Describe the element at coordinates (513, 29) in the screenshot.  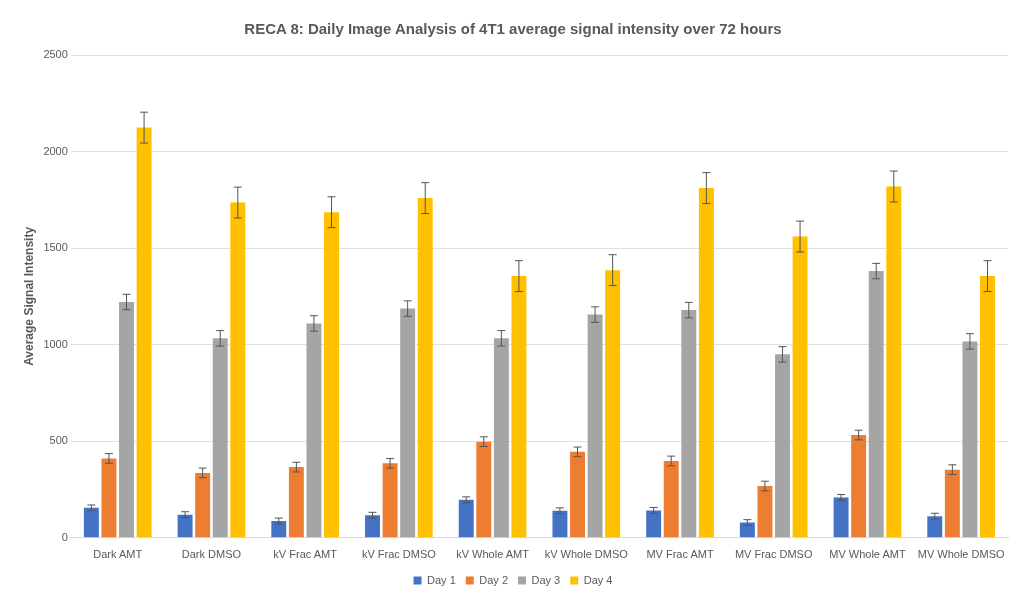
I see `chart-title: RECA 8: Daily Image Analysis of 4T1 average signal intensity over 72 hours` at that location.